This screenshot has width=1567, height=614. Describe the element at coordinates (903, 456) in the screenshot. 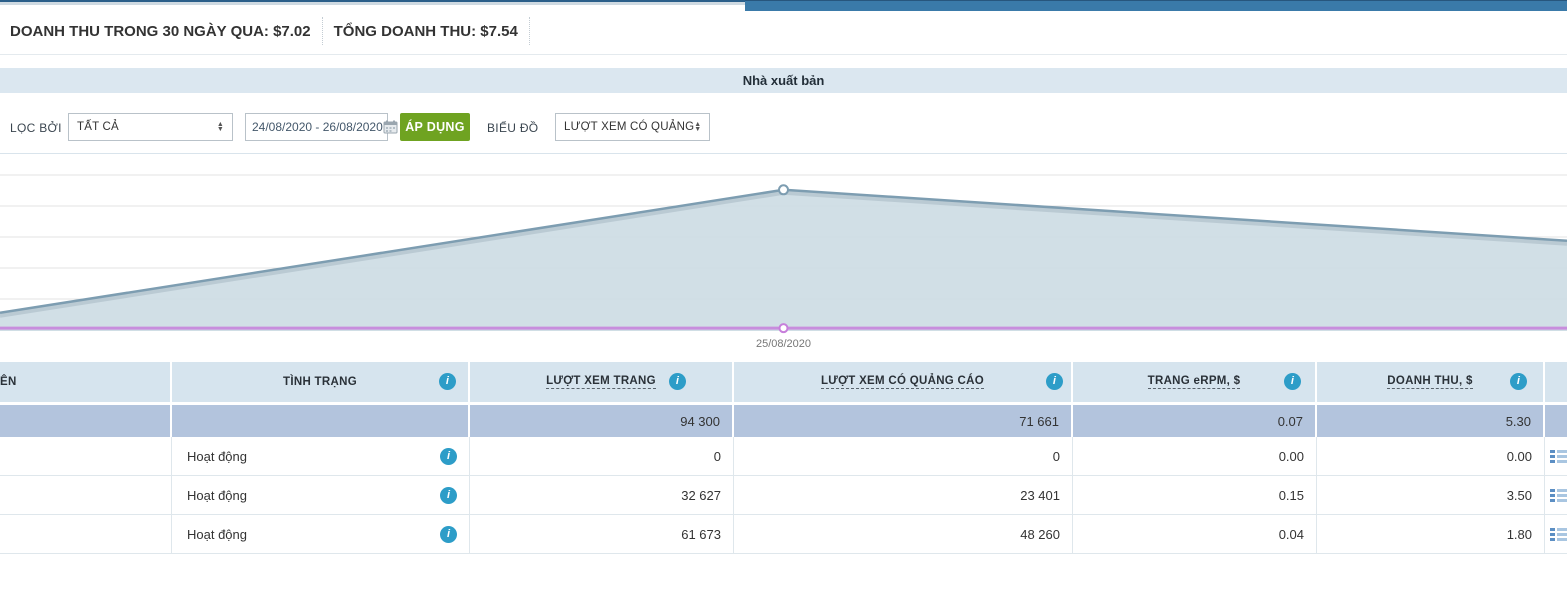

I see `ad-views-cell: 0` at that location.